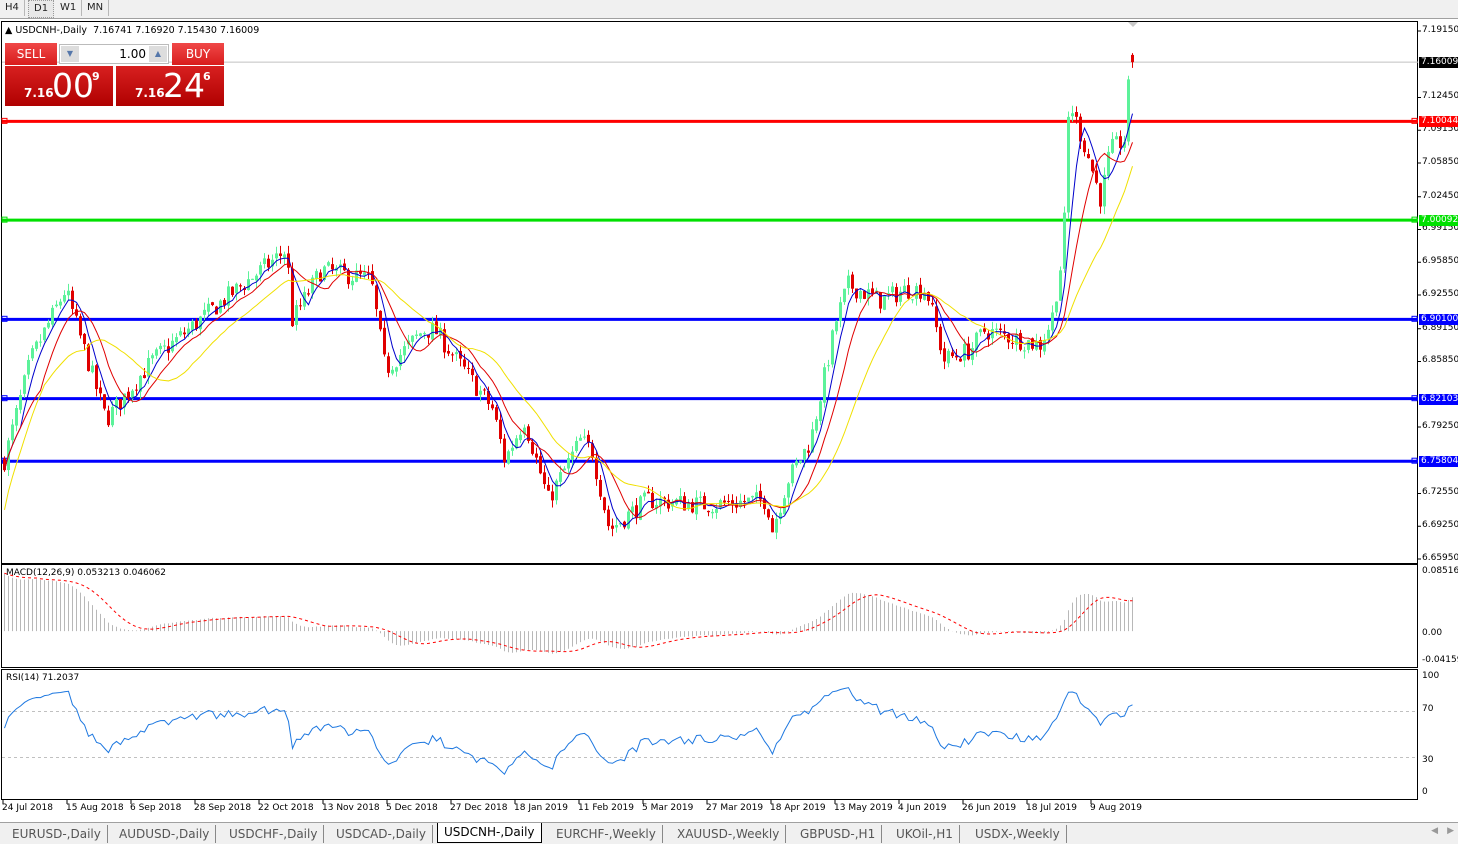  What do you see at coordinates (1440, 558) in the screenshot?
I see `price-axis-label: 6.65950` at bounding box center [1440, 558].